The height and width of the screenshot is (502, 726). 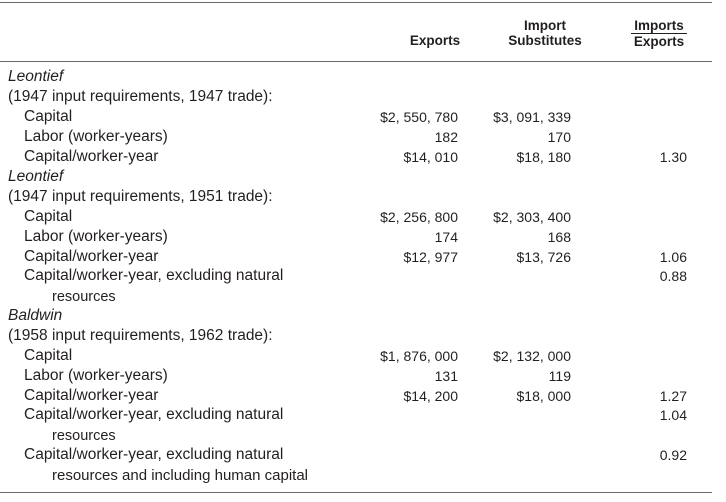 What do you see at coordinates (356, 2) in the screenshot?
I see `table-rule-top` at bounding box center [356, 2].